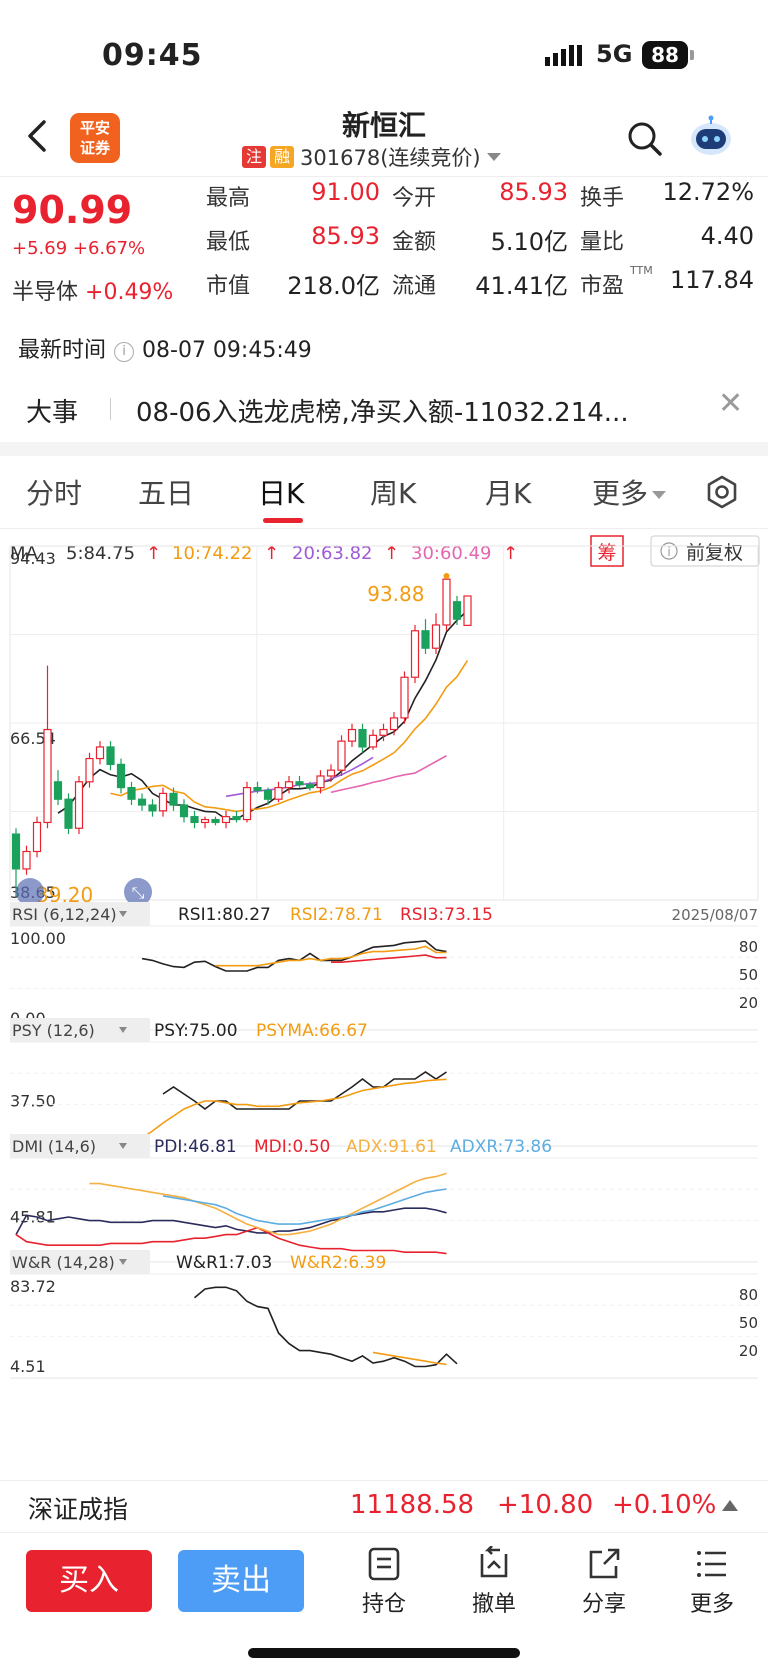 Image resolution: width=768 pixels, height=1669 pixels. Describe the element at coordinates (283, 520) in the screenshot. I see `active-tab-indicator` at that location.